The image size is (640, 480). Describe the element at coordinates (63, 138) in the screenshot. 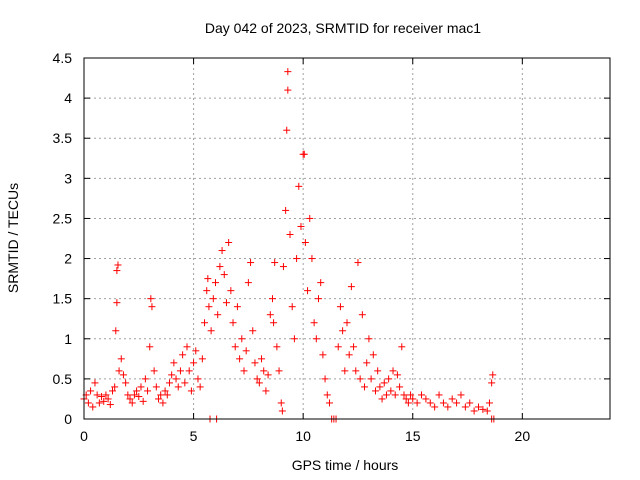

I see `y-tick-label: 3.5` at that location.